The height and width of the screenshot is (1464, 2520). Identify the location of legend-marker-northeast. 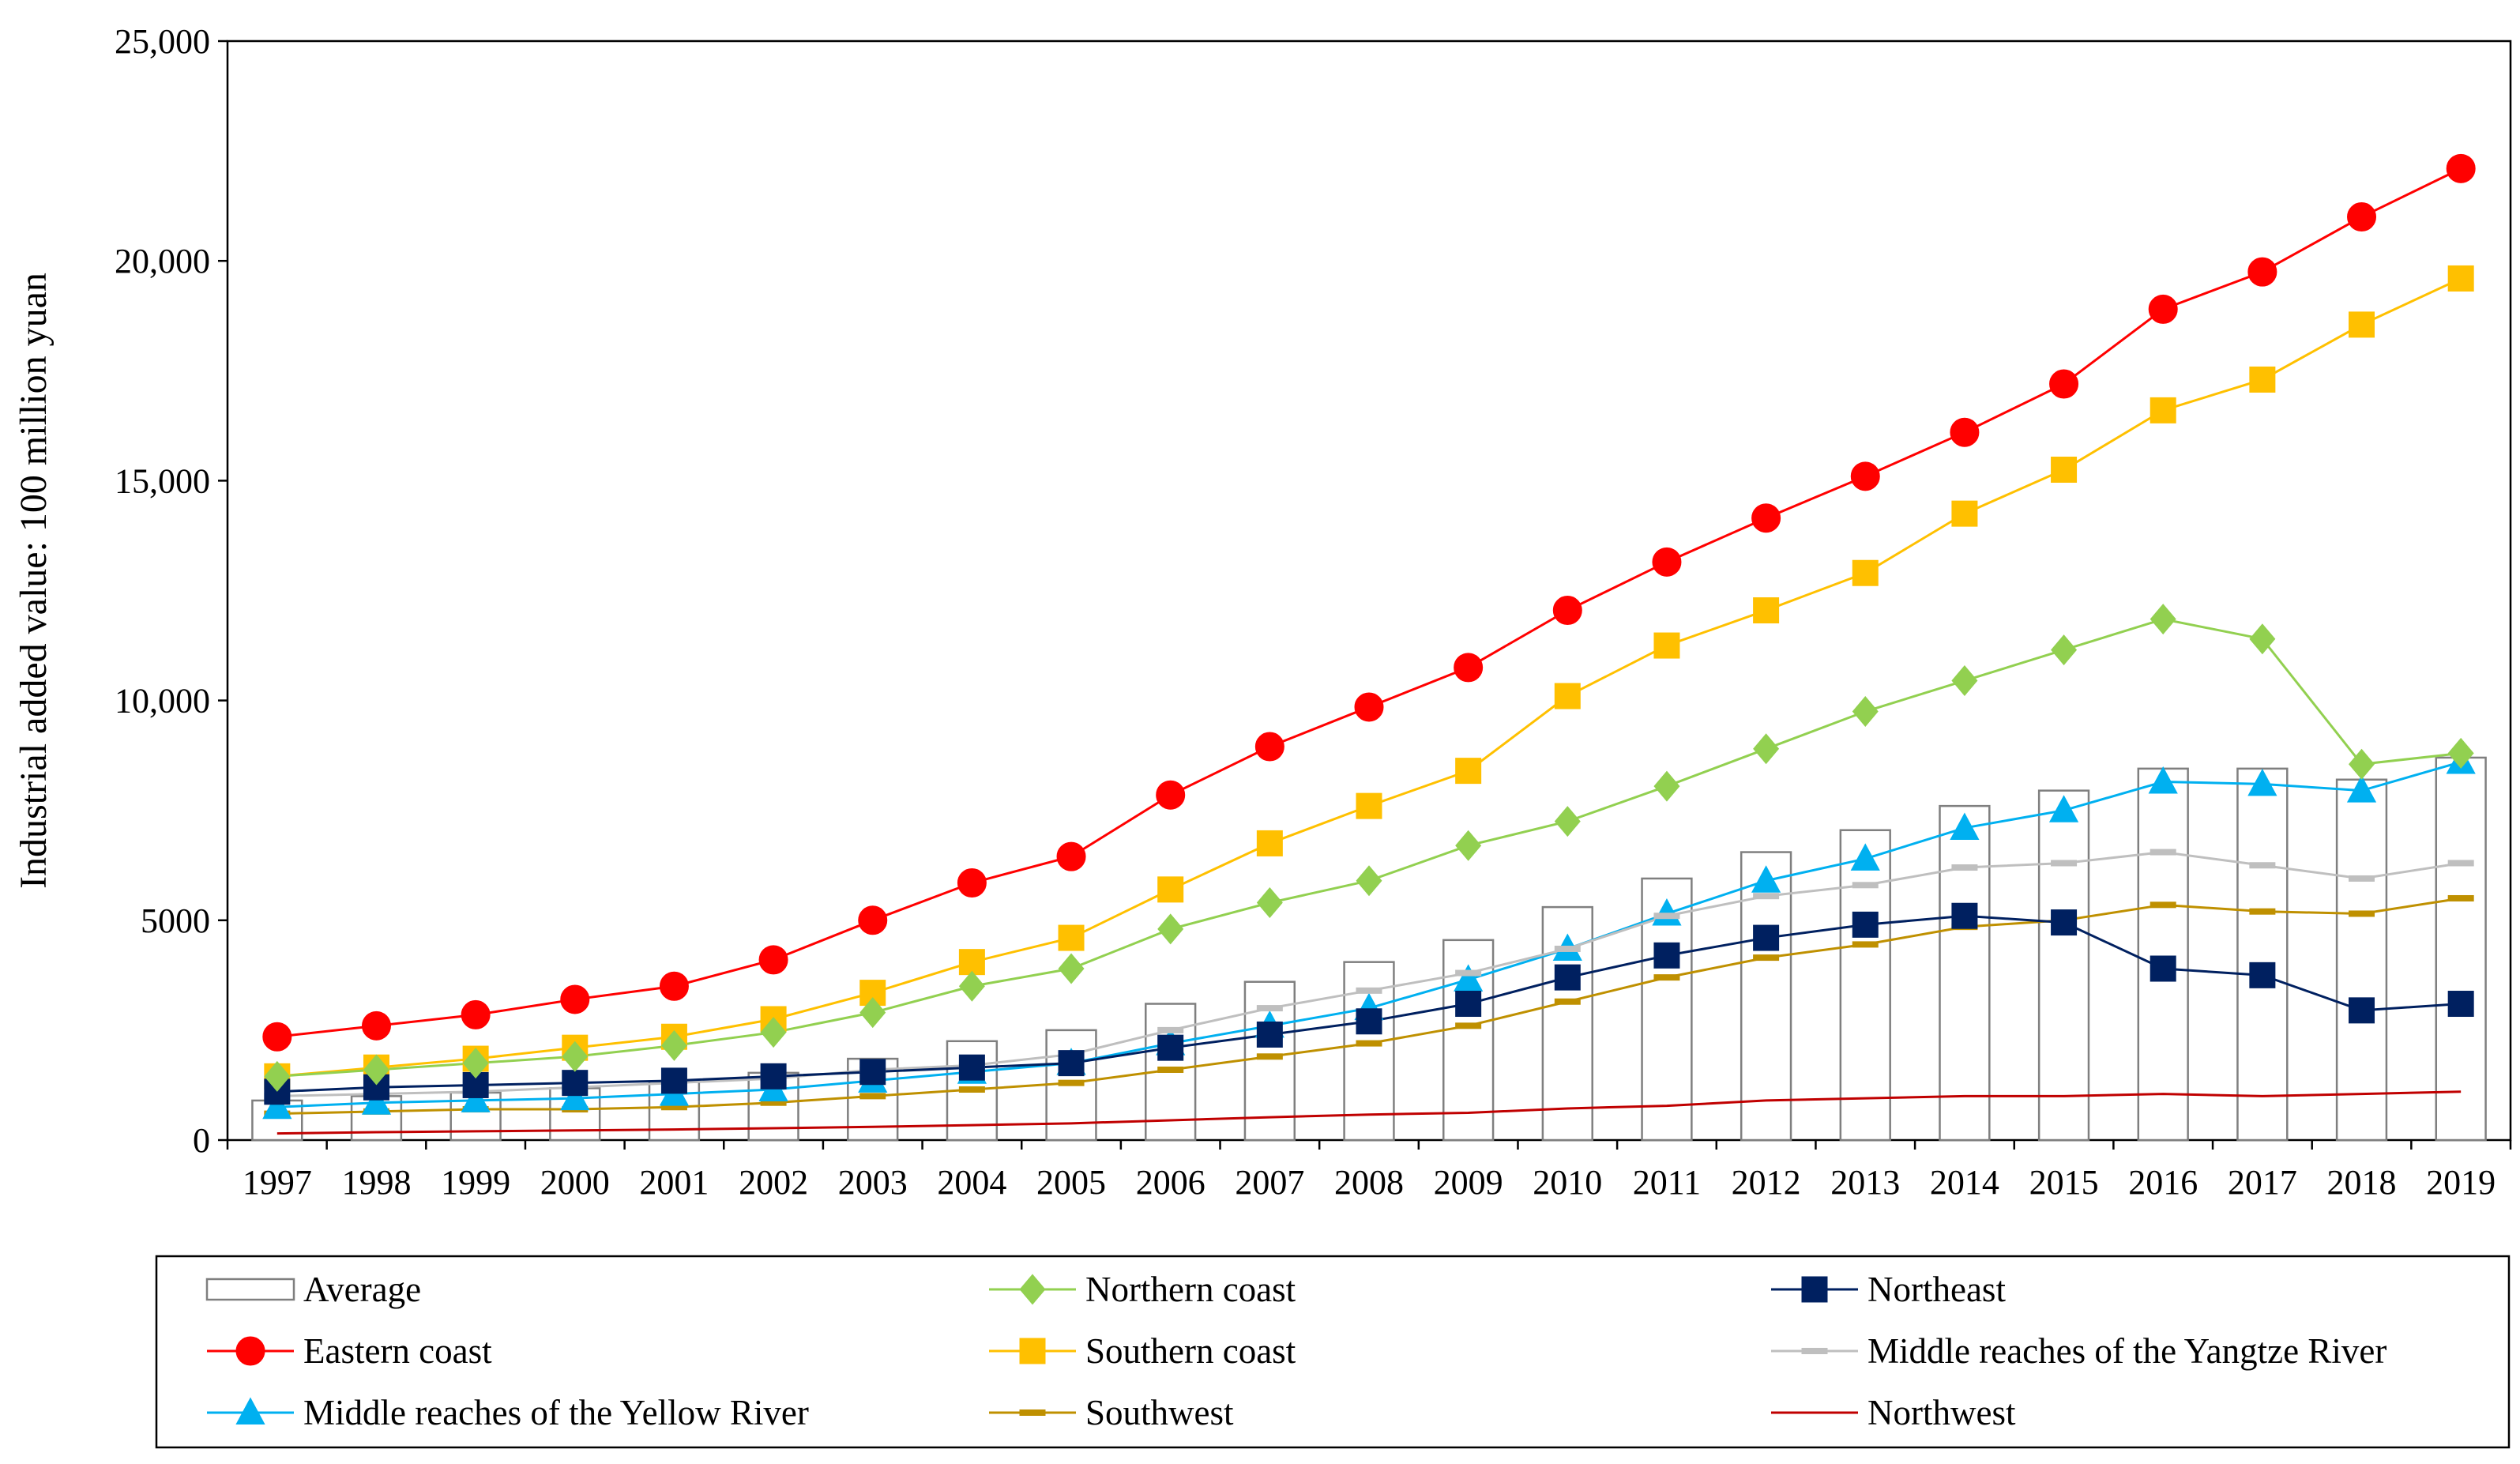
(1814, 1289).